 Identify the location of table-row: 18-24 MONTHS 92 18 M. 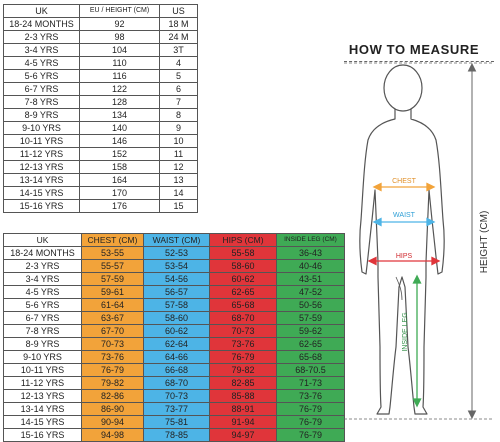
(100, 24).